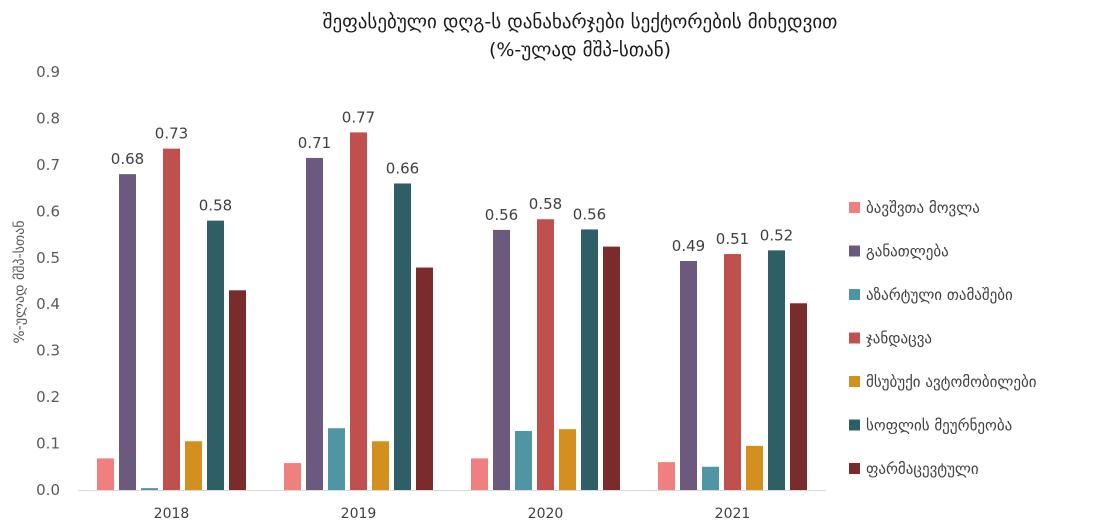 The height and width of the screenshot is (523, 1115). What do you see at coordinates (359, 514) in the screenshot?
I see `x-tick-label: 2019` at bounding box center [359, 514].